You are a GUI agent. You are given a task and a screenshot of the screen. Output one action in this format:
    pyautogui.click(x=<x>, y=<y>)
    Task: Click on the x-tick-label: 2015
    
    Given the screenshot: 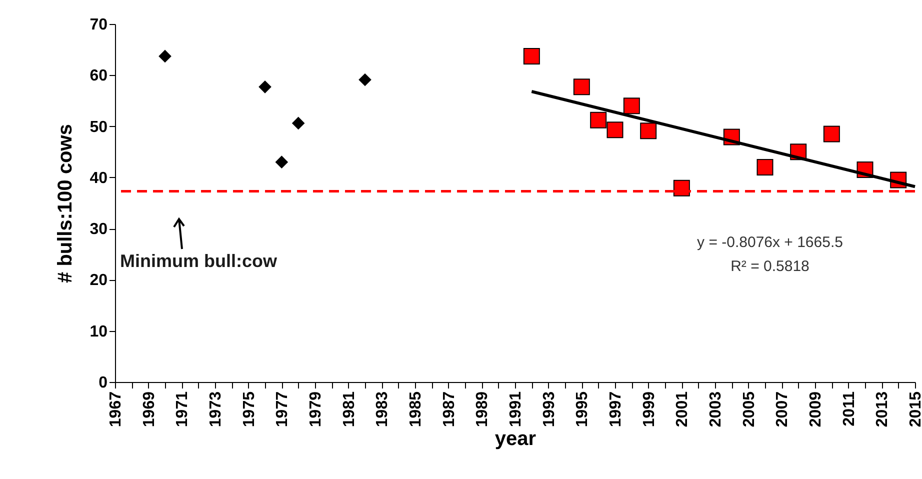 What is the action you would take?
    pyautogui.click(x=915, y=409)
    